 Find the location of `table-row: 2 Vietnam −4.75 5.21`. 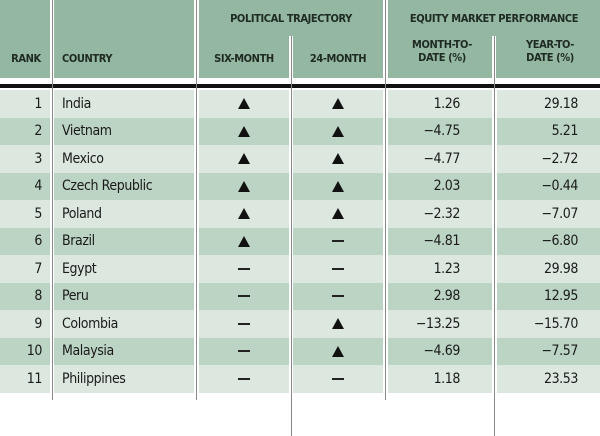

table-row: 2 Vietnam −4.75 5.21 is located at coordinates (300, 131).